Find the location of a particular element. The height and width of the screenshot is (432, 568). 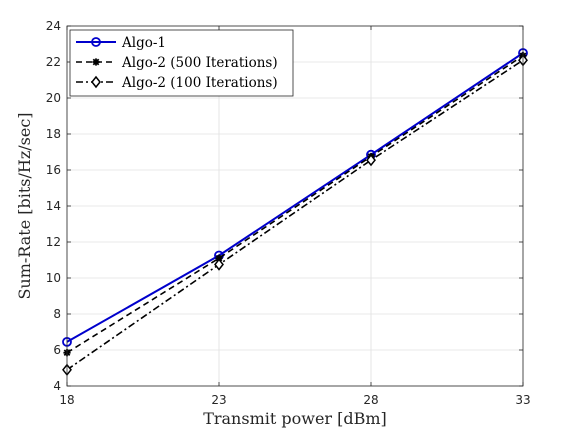

y-tick-label: 18 is located at coordinates (53, 134).